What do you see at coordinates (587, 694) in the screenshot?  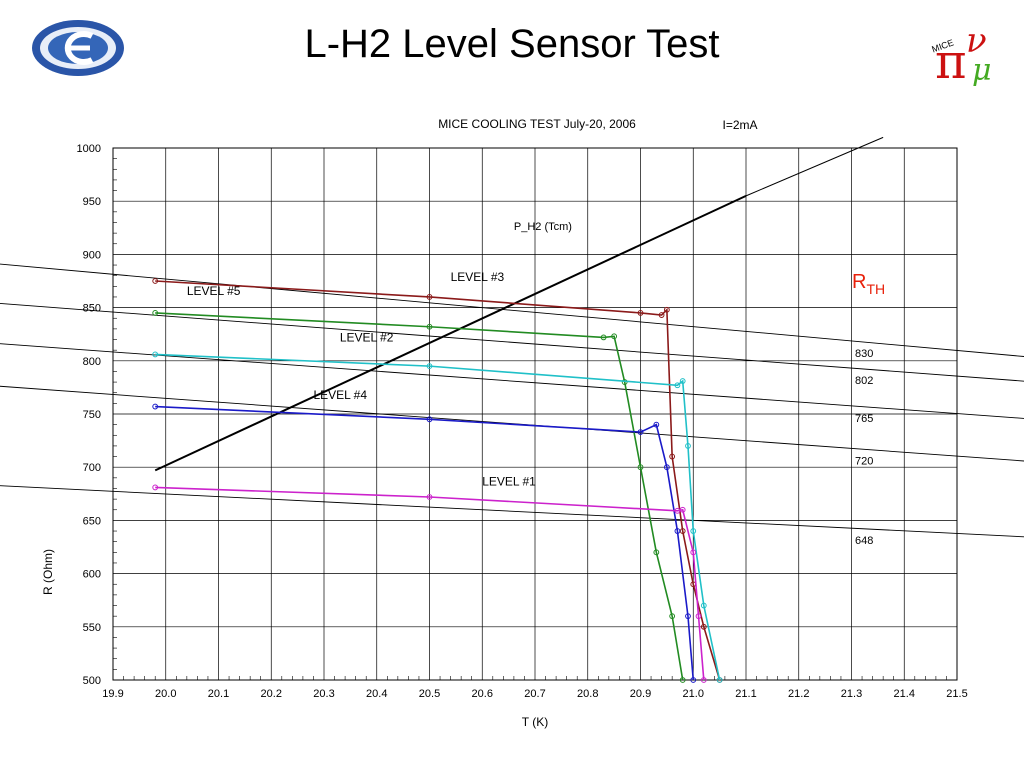 I see `x-tick-label: 20.8` at bounding box center [587, 694].